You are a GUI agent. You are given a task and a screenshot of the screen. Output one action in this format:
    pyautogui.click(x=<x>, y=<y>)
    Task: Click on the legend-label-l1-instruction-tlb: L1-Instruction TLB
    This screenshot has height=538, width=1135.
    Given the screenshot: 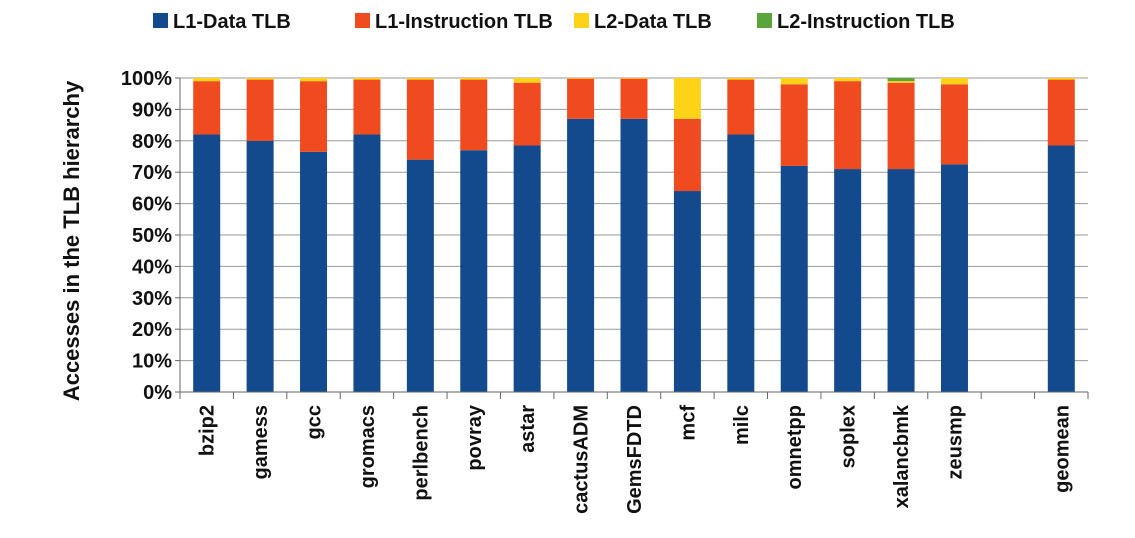 What is the action you would take?
    pyautogui.click(x=464, y=22)
    